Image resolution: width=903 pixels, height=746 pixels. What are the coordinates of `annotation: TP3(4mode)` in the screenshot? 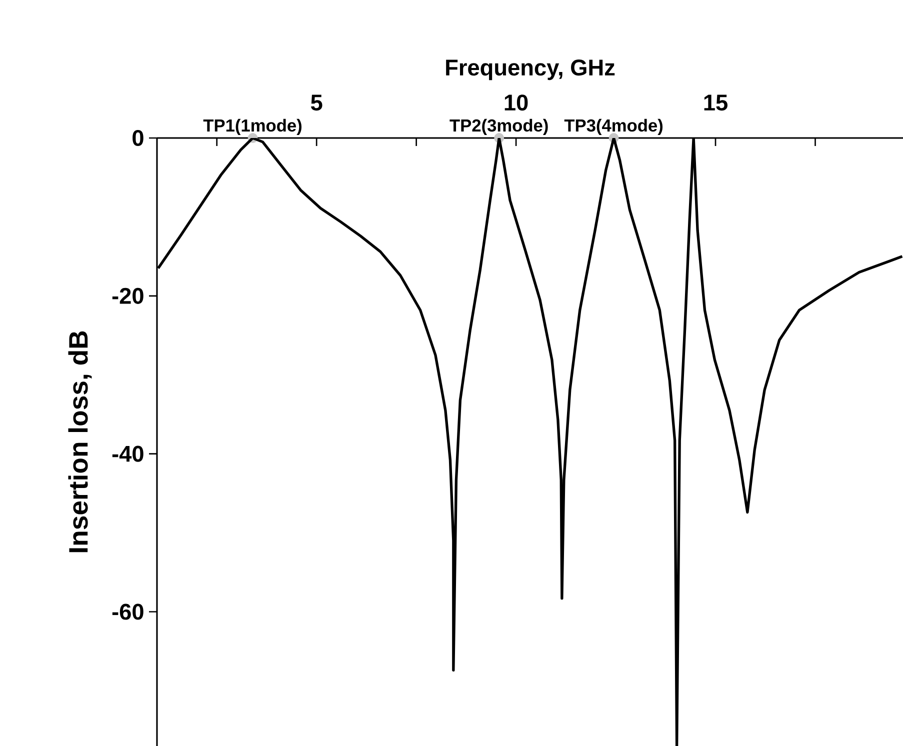 It's located at (613, 127).